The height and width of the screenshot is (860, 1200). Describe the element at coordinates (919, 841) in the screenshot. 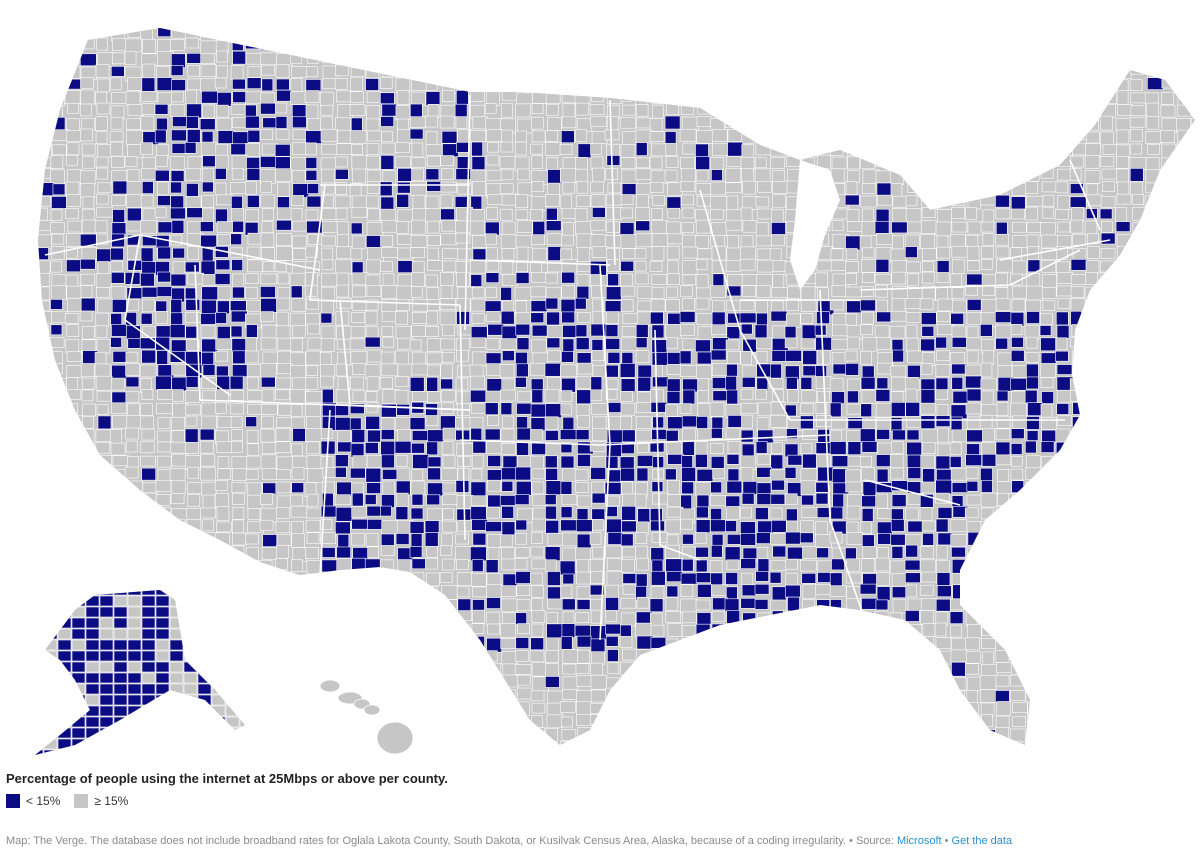

I see `source-link: Microsoft` at that location.